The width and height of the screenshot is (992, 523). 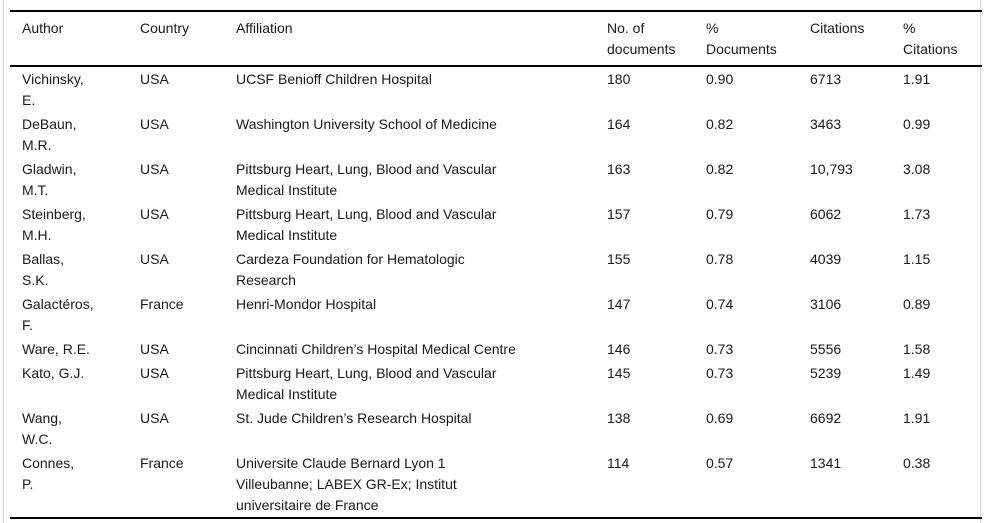 I want to click on cell-pct_citations: 0.89, so click(x=917, y=304).